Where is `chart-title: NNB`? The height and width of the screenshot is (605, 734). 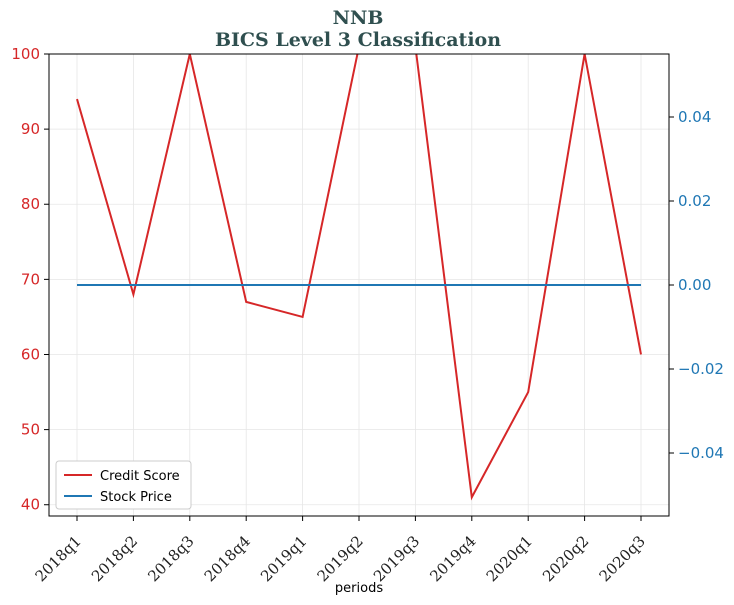 chart-title: NNB is located at coordinates (358, 18).